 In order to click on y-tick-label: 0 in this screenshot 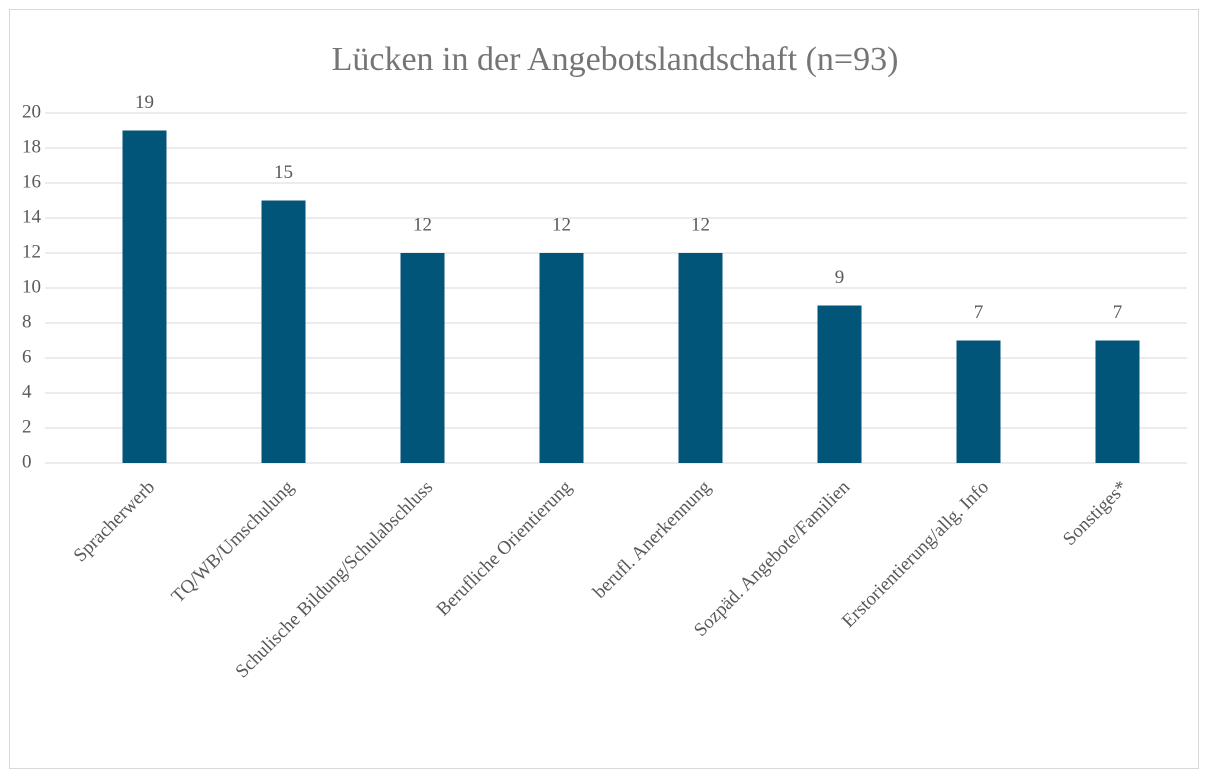, I will do `click(27, 461)`.